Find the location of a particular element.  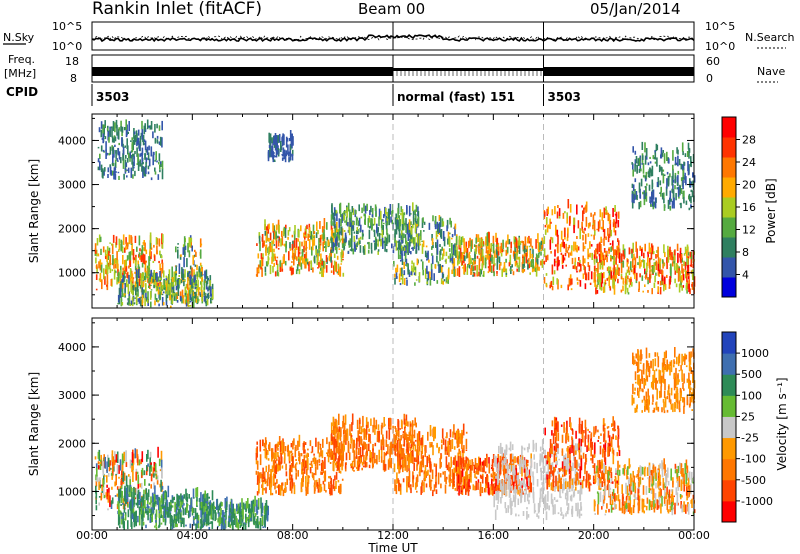

vel-y-tick-label-2: 3000 is located at coordinates (72, 395).